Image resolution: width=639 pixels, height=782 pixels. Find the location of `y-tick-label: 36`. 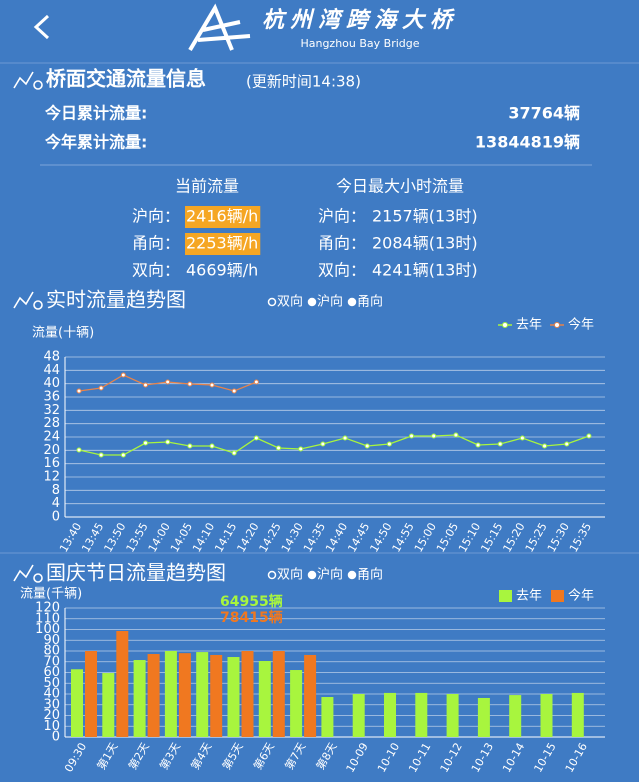

y-tick-label: 36 is located at coordinates (51, 397).